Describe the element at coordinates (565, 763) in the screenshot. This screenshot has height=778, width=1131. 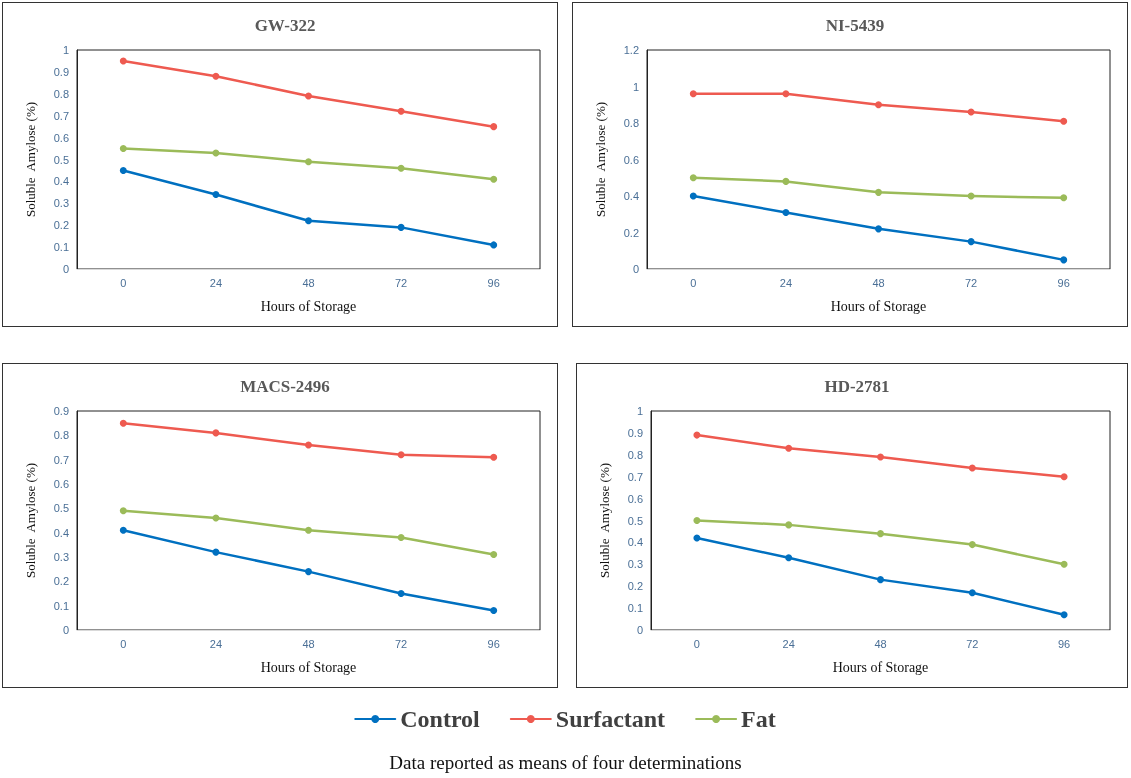
I see `text: Data reported as means of four determinations` at that location.